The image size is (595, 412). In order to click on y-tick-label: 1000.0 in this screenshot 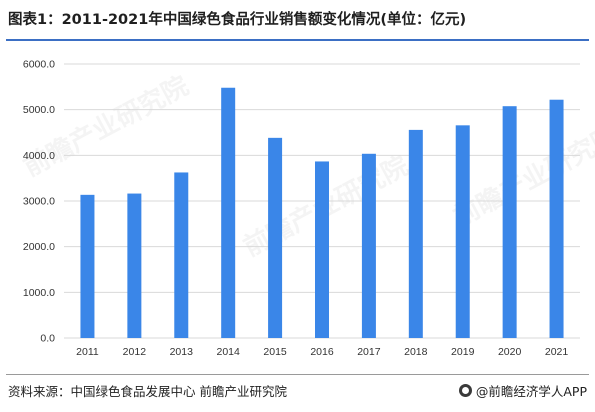, I will do `click(39, 293)`.